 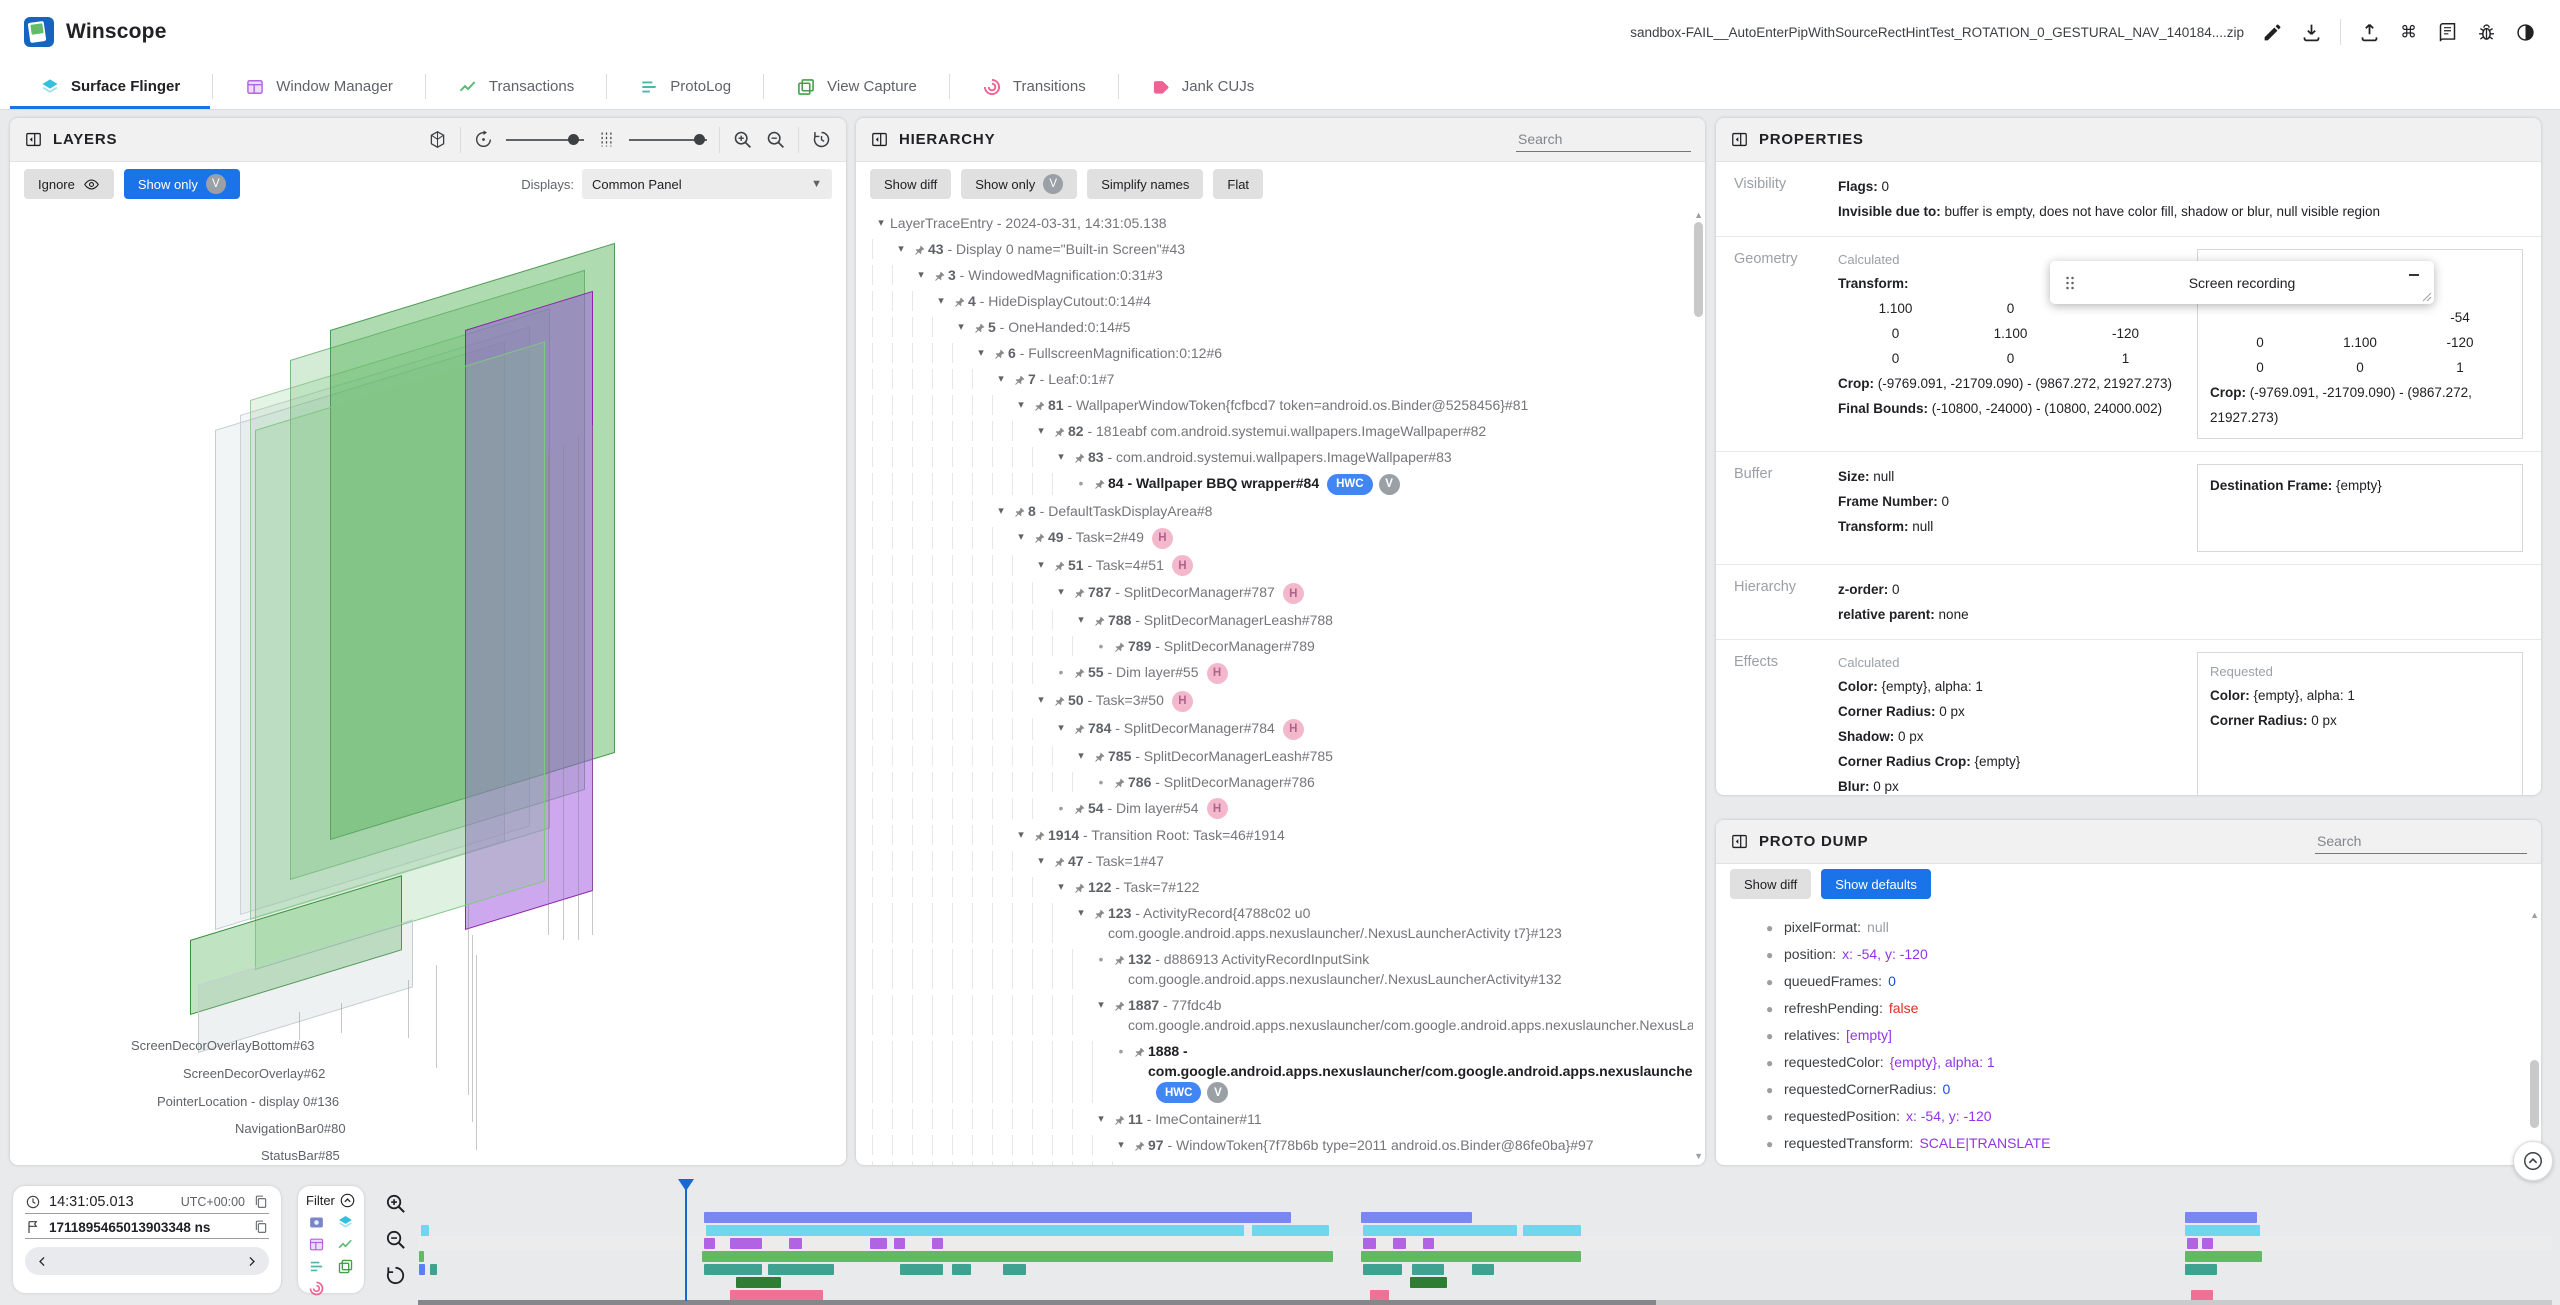 What do you see at coordinates (395, 1275) in the screenshot?
I see `reset-zoom-icon` at bounding box center [395, 1275].